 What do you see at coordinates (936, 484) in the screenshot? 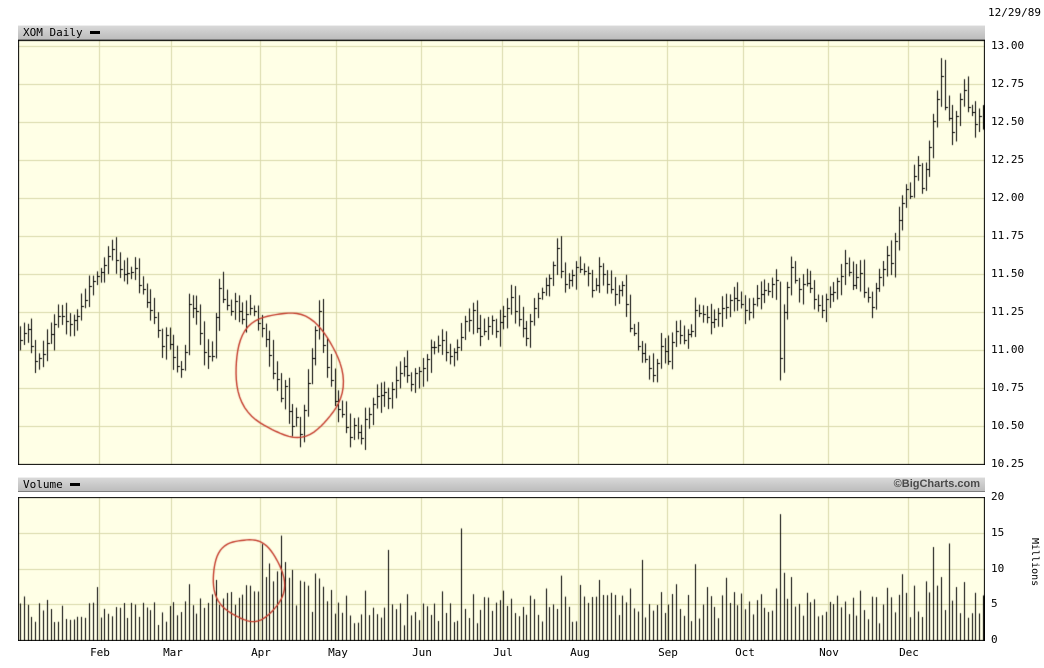
I see `bigcharts-credit: ©BigCharts.com` at bounding box center [936, 484].